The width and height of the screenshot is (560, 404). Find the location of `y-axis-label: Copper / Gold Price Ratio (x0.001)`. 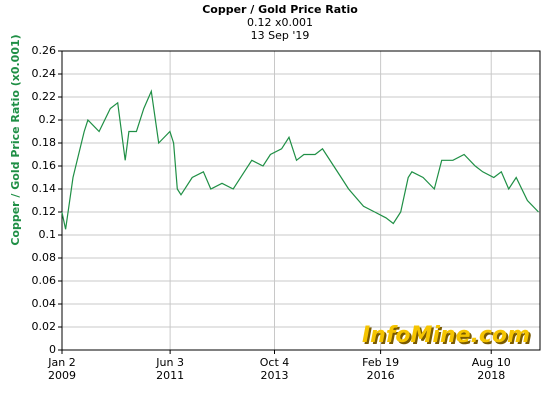

y-axis-label: Copper / Gold Price Ratio (x0.001) is located at coordinates (15, 139).